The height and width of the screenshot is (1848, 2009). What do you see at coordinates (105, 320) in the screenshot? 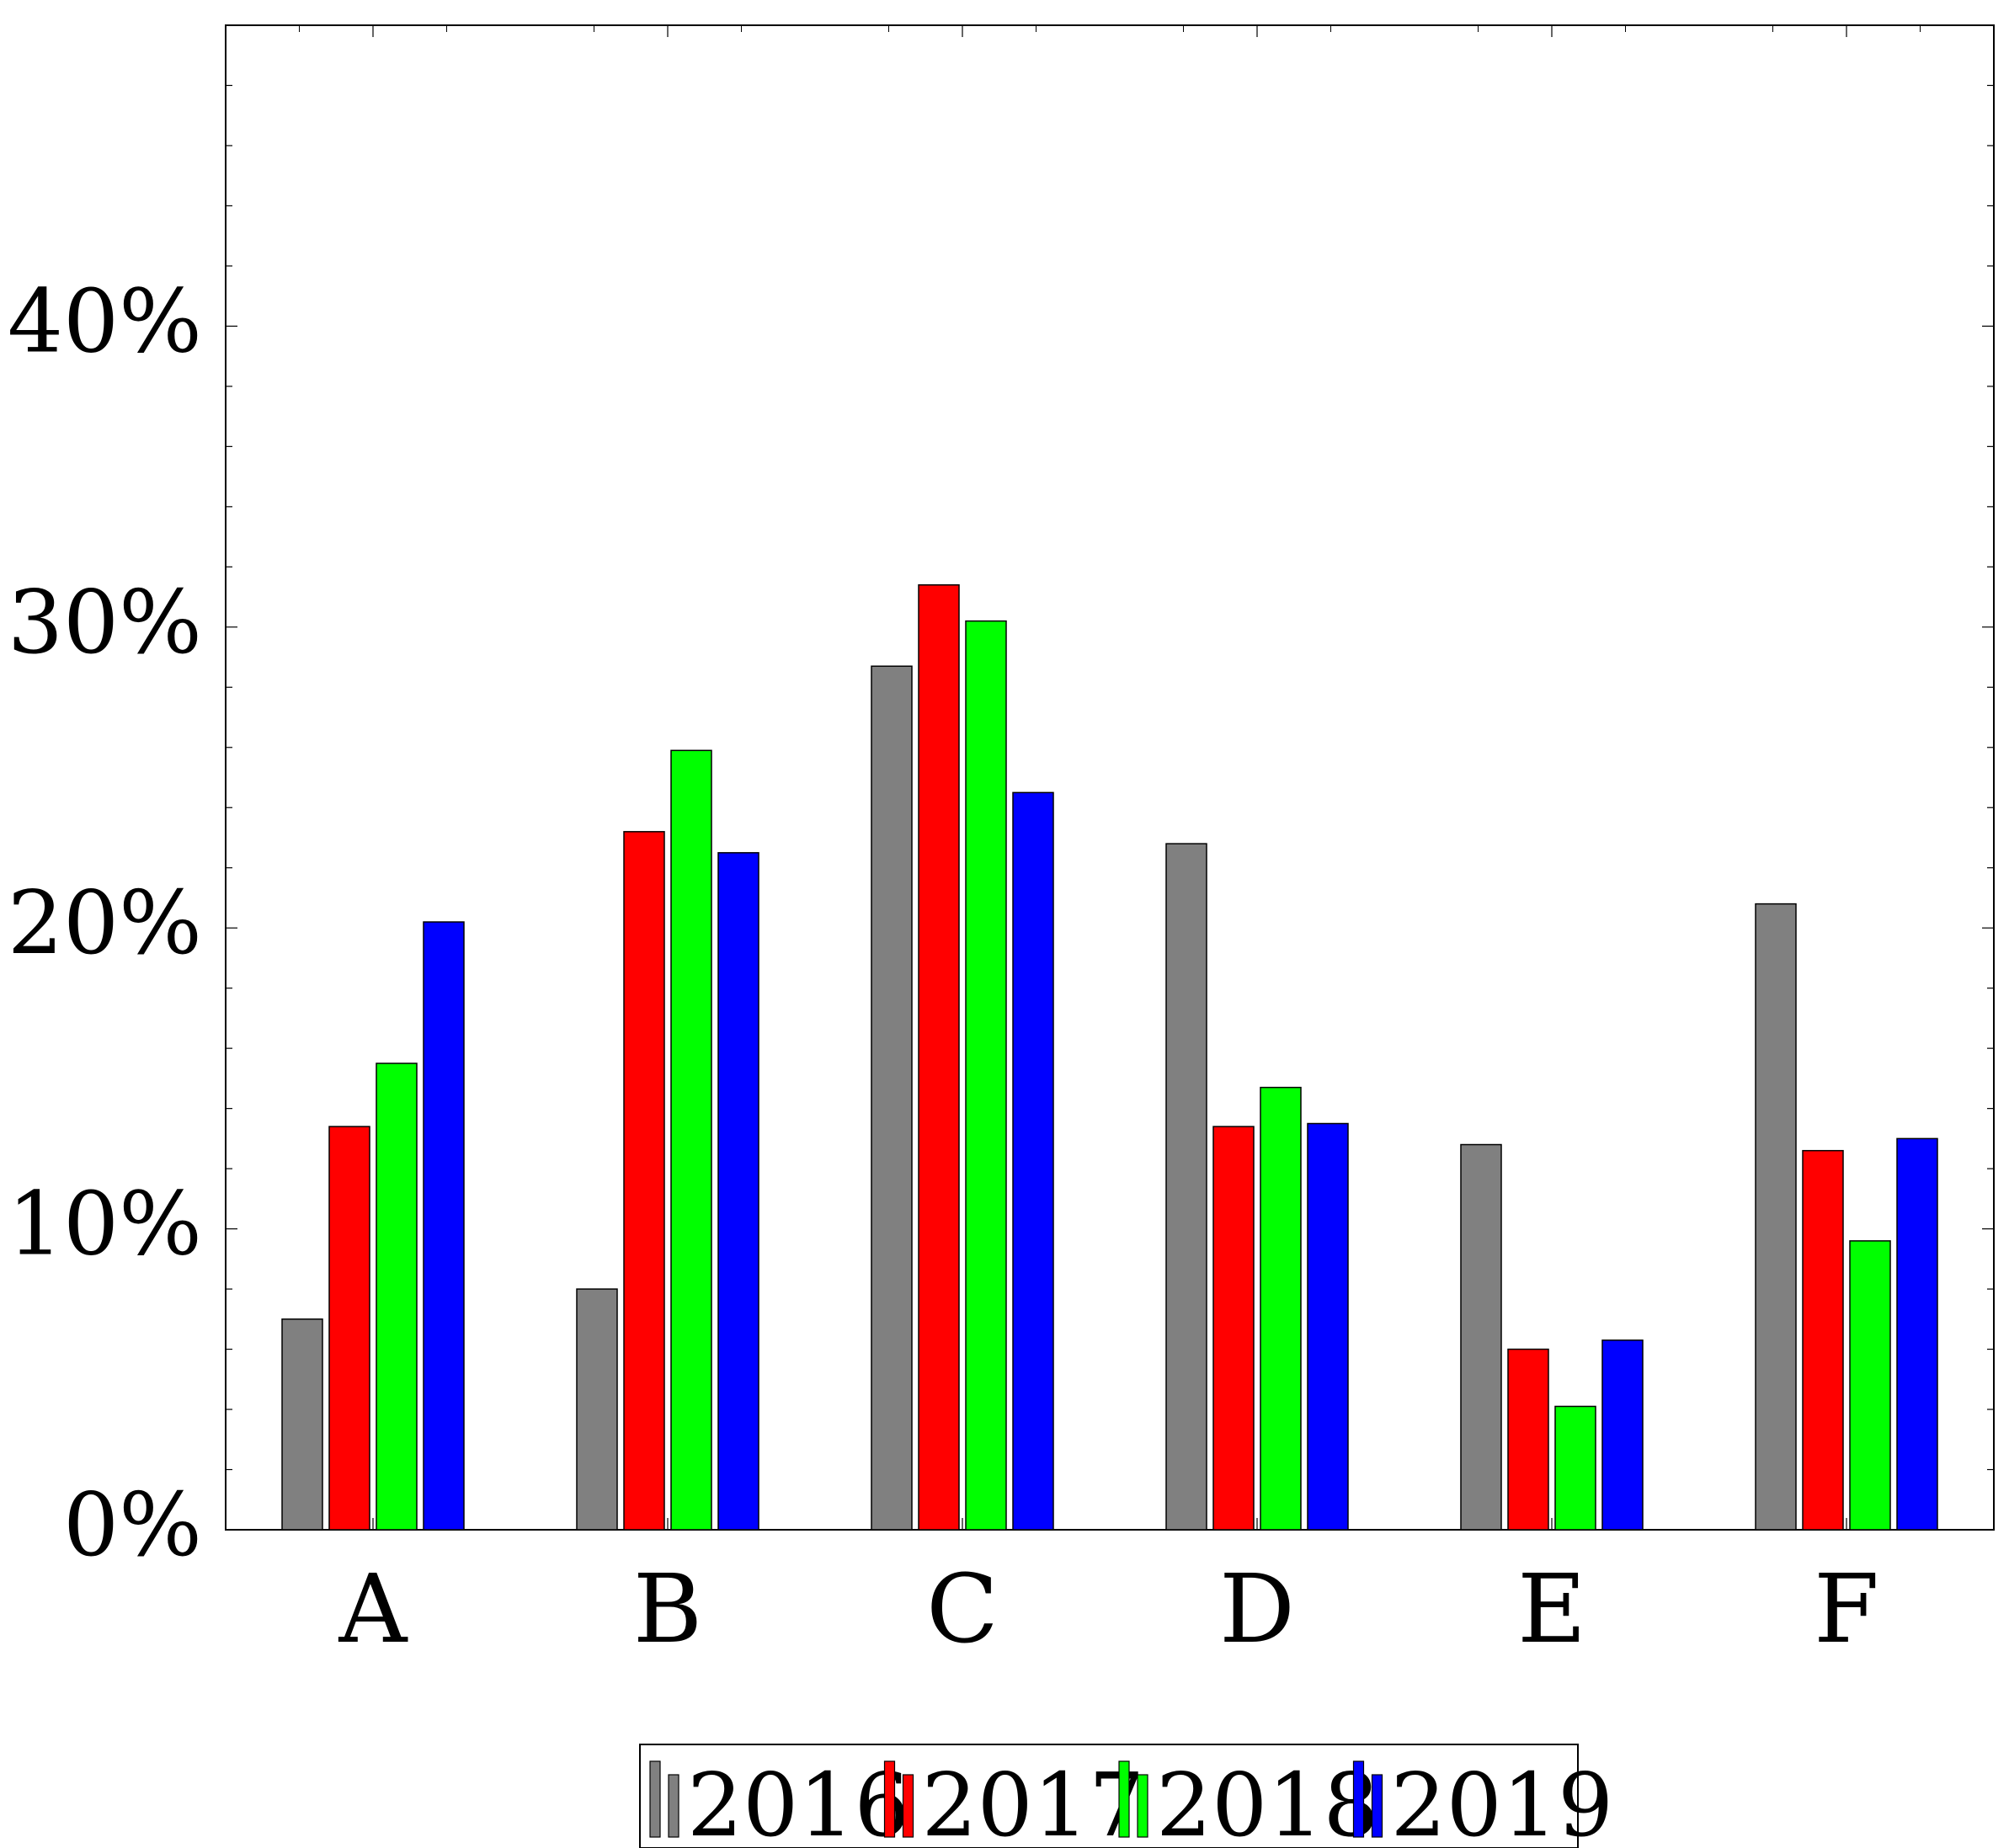
I see `y-tick-label: 40%` at bounding box center [105, 320].